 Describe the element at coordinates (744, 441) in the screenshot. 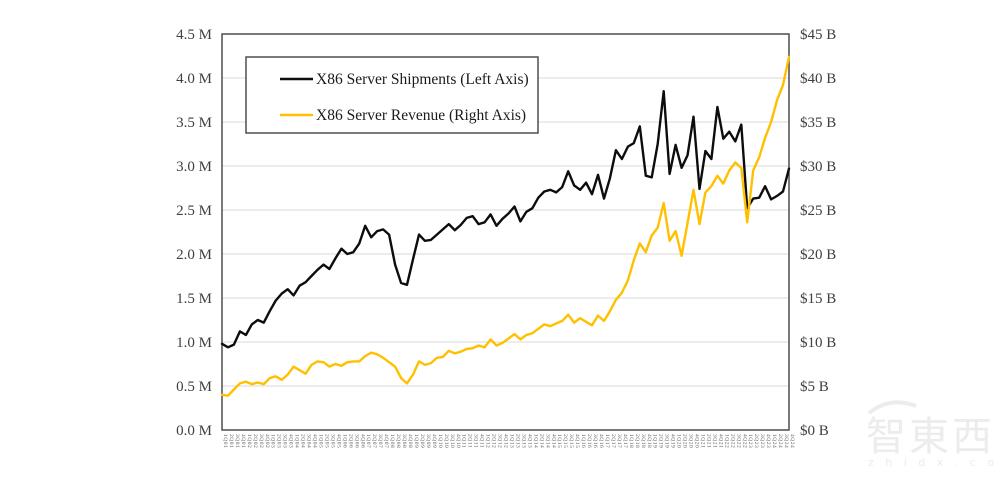

I see `x-axis-tick: 4Q22` at that location.